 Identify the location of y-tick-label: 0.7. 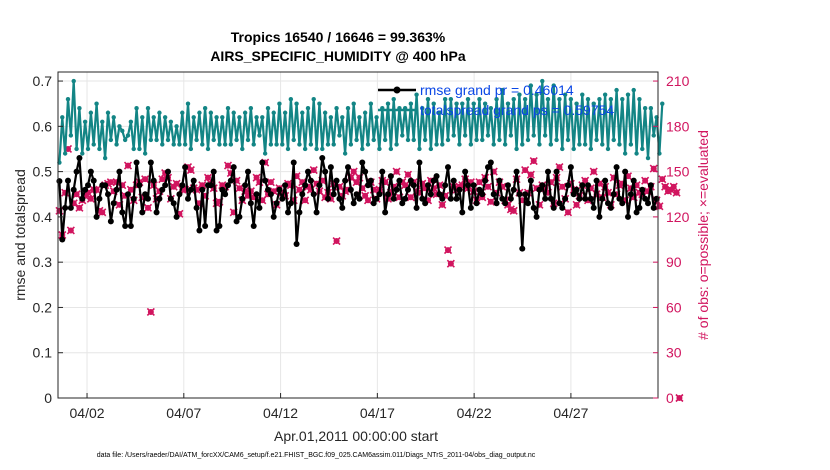
(43, 81).